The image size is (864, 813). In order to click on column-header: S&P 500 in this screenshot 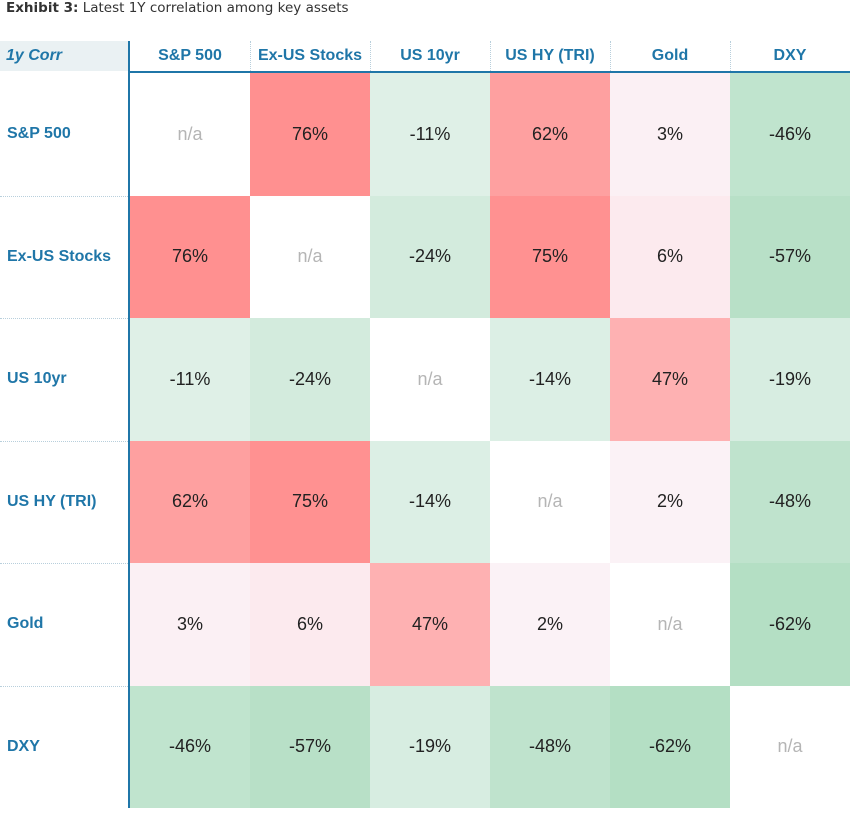, I will do `click(190, 55)`.